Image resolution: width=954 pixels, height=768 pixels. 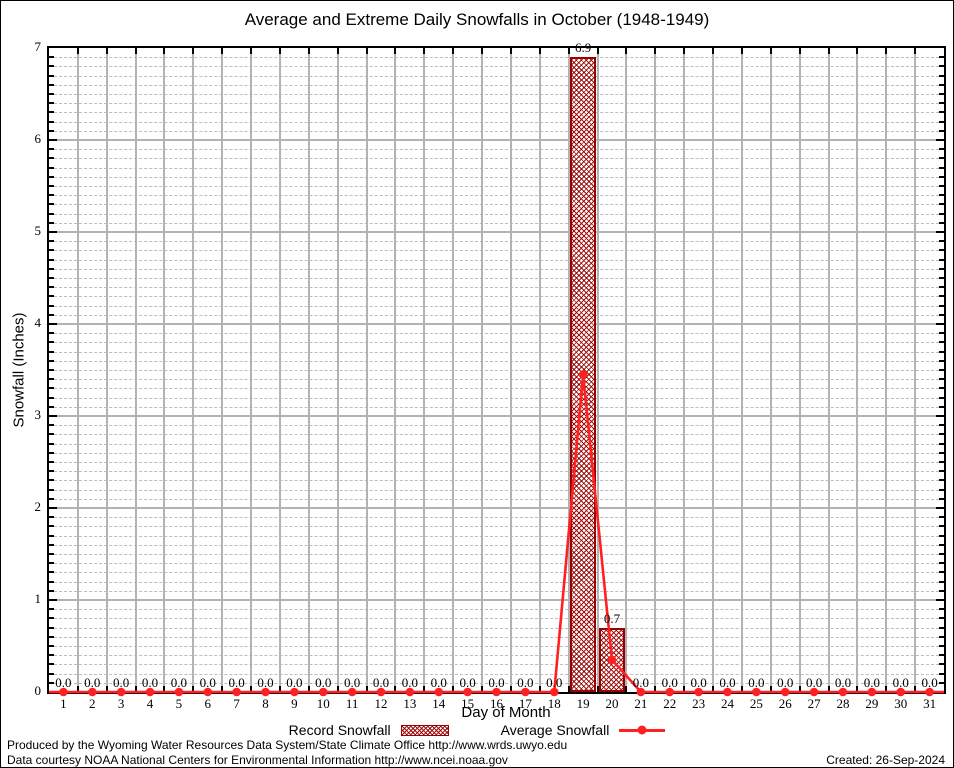 What do you see at coordinates (339, 730) in the screenshot?
I see `legend-record-label: Record Snowfall` at bounding box center [339, 730].